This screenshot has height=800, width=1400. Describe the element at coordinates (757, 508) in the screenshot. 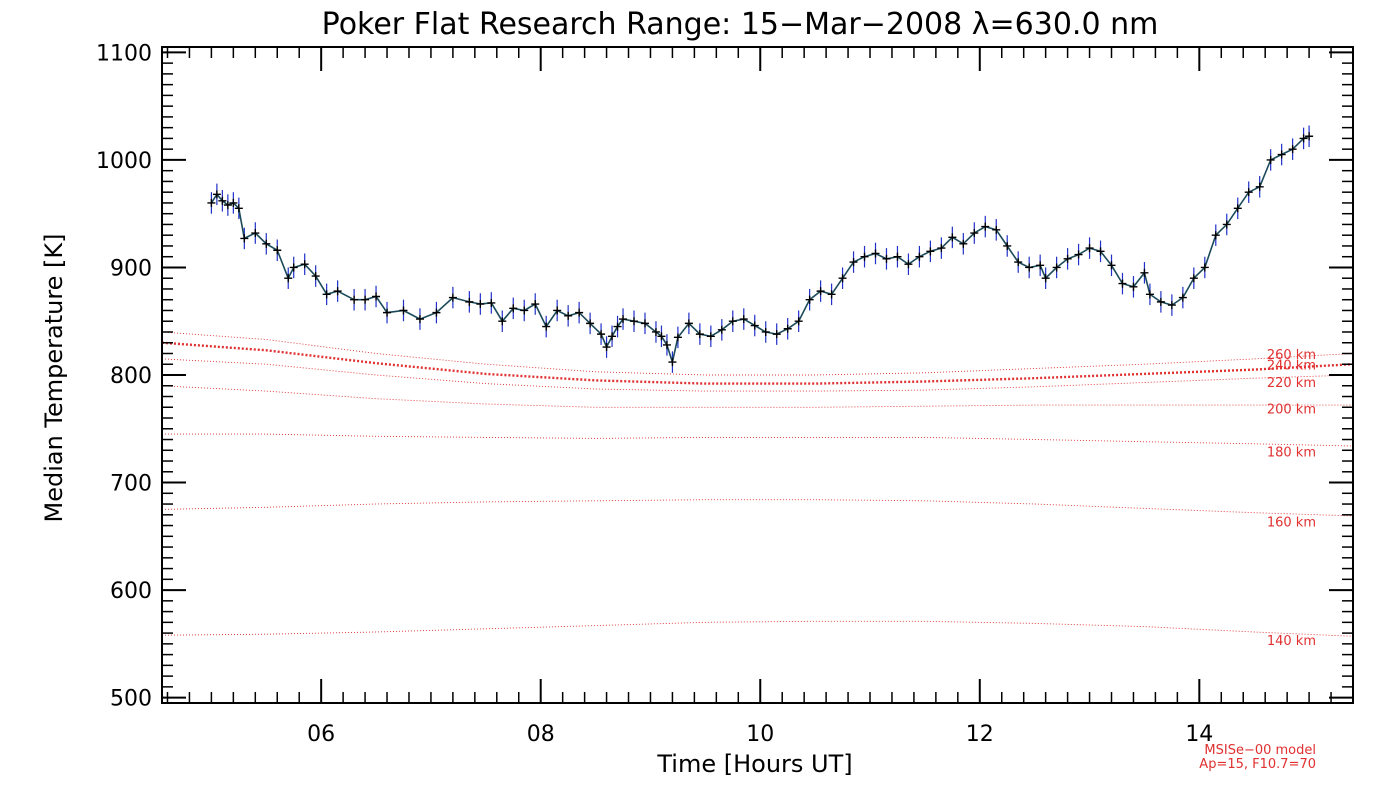

I see `model-curve-160km` at that location.